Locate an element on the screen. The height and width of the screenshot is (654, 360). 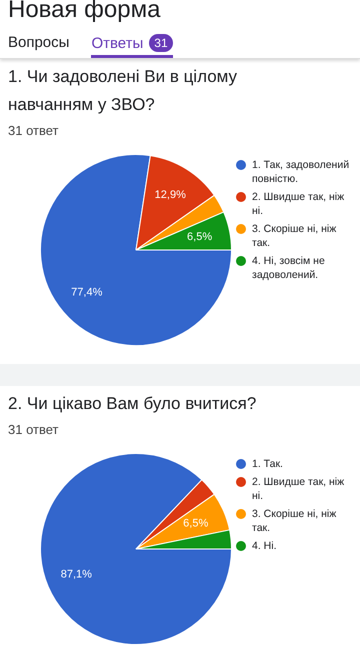
legend-label: 1. Так, задоволений повністю. is located at coordinates (301, 172).